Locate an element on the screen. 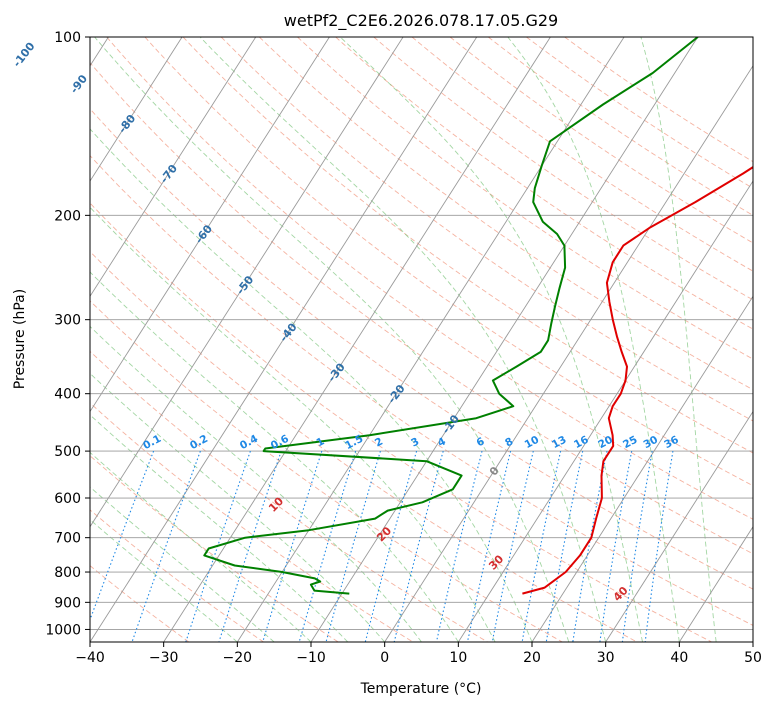 The image size is (775, 712). x-tick-label: −20 is located at coordinates (238, 658).